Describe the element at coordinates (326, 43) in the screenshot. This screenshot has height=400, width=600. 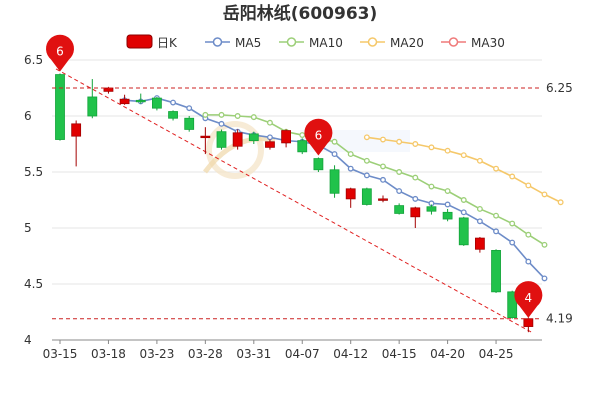
I see `legend-label-2: MA10` at that location.